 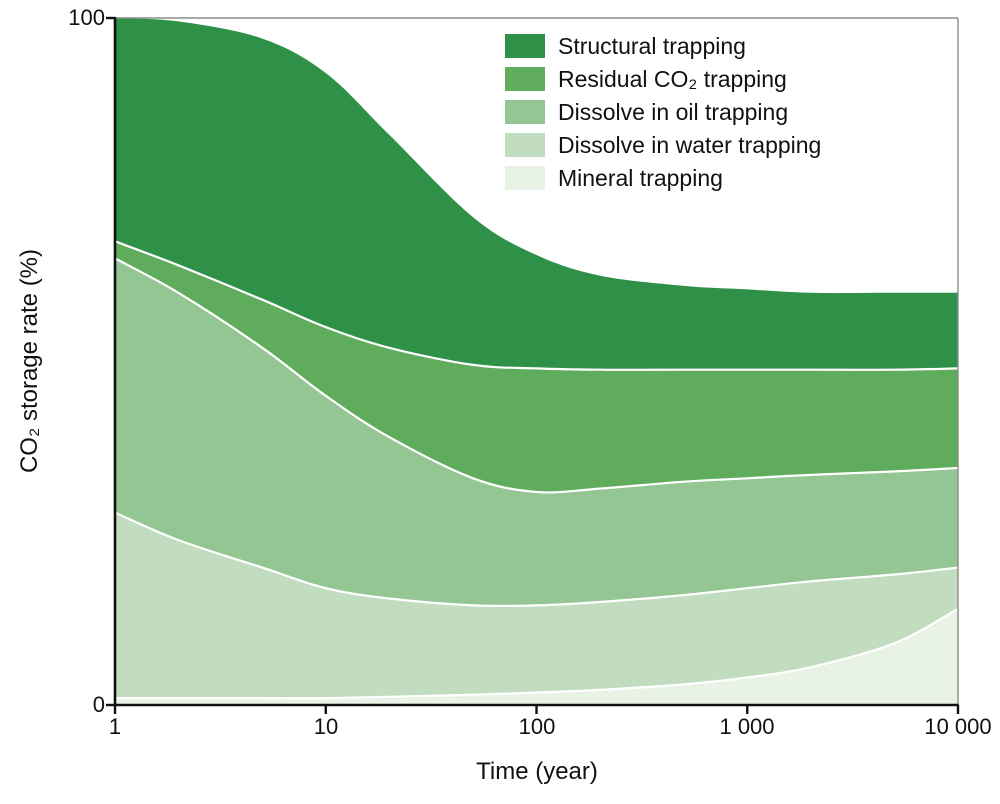 What do you see at coordinates (29, 361) in the screenshot?
I see `y-axis-title: CO₂ storage rate (%)` at bounding box center [29, 361].